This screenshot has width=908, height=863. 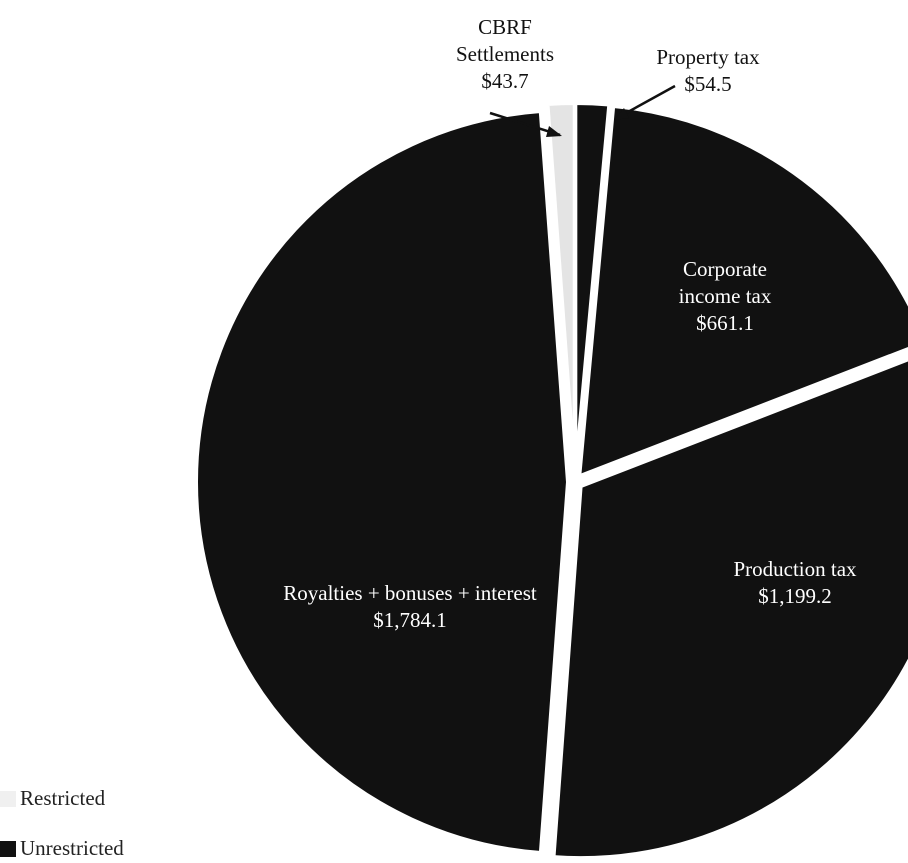 What do you see at coordinates (410, 607) in the screenshot?
I see `slice-label: Royalties + bonuses + interest $1,784.1` at bounding box center [410, 607].